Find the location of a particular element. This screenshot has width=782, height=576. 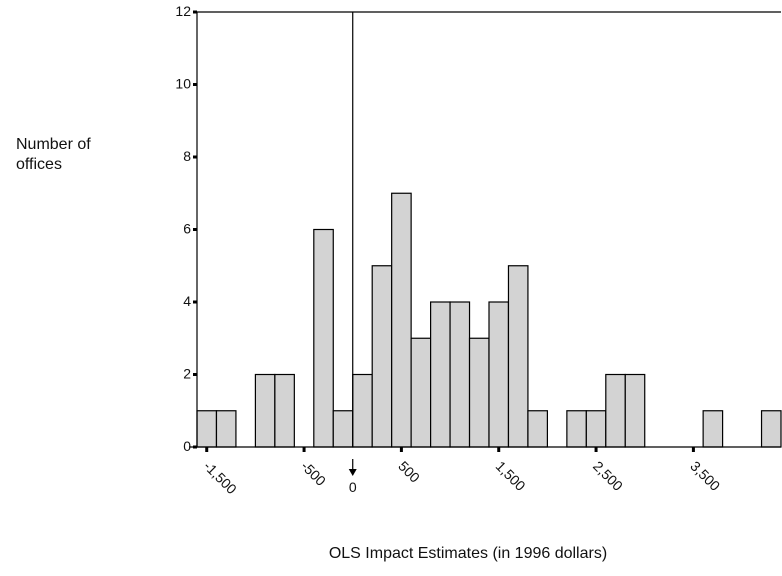

x-tick-label: -1,500 is located at coordinates (221, 478).